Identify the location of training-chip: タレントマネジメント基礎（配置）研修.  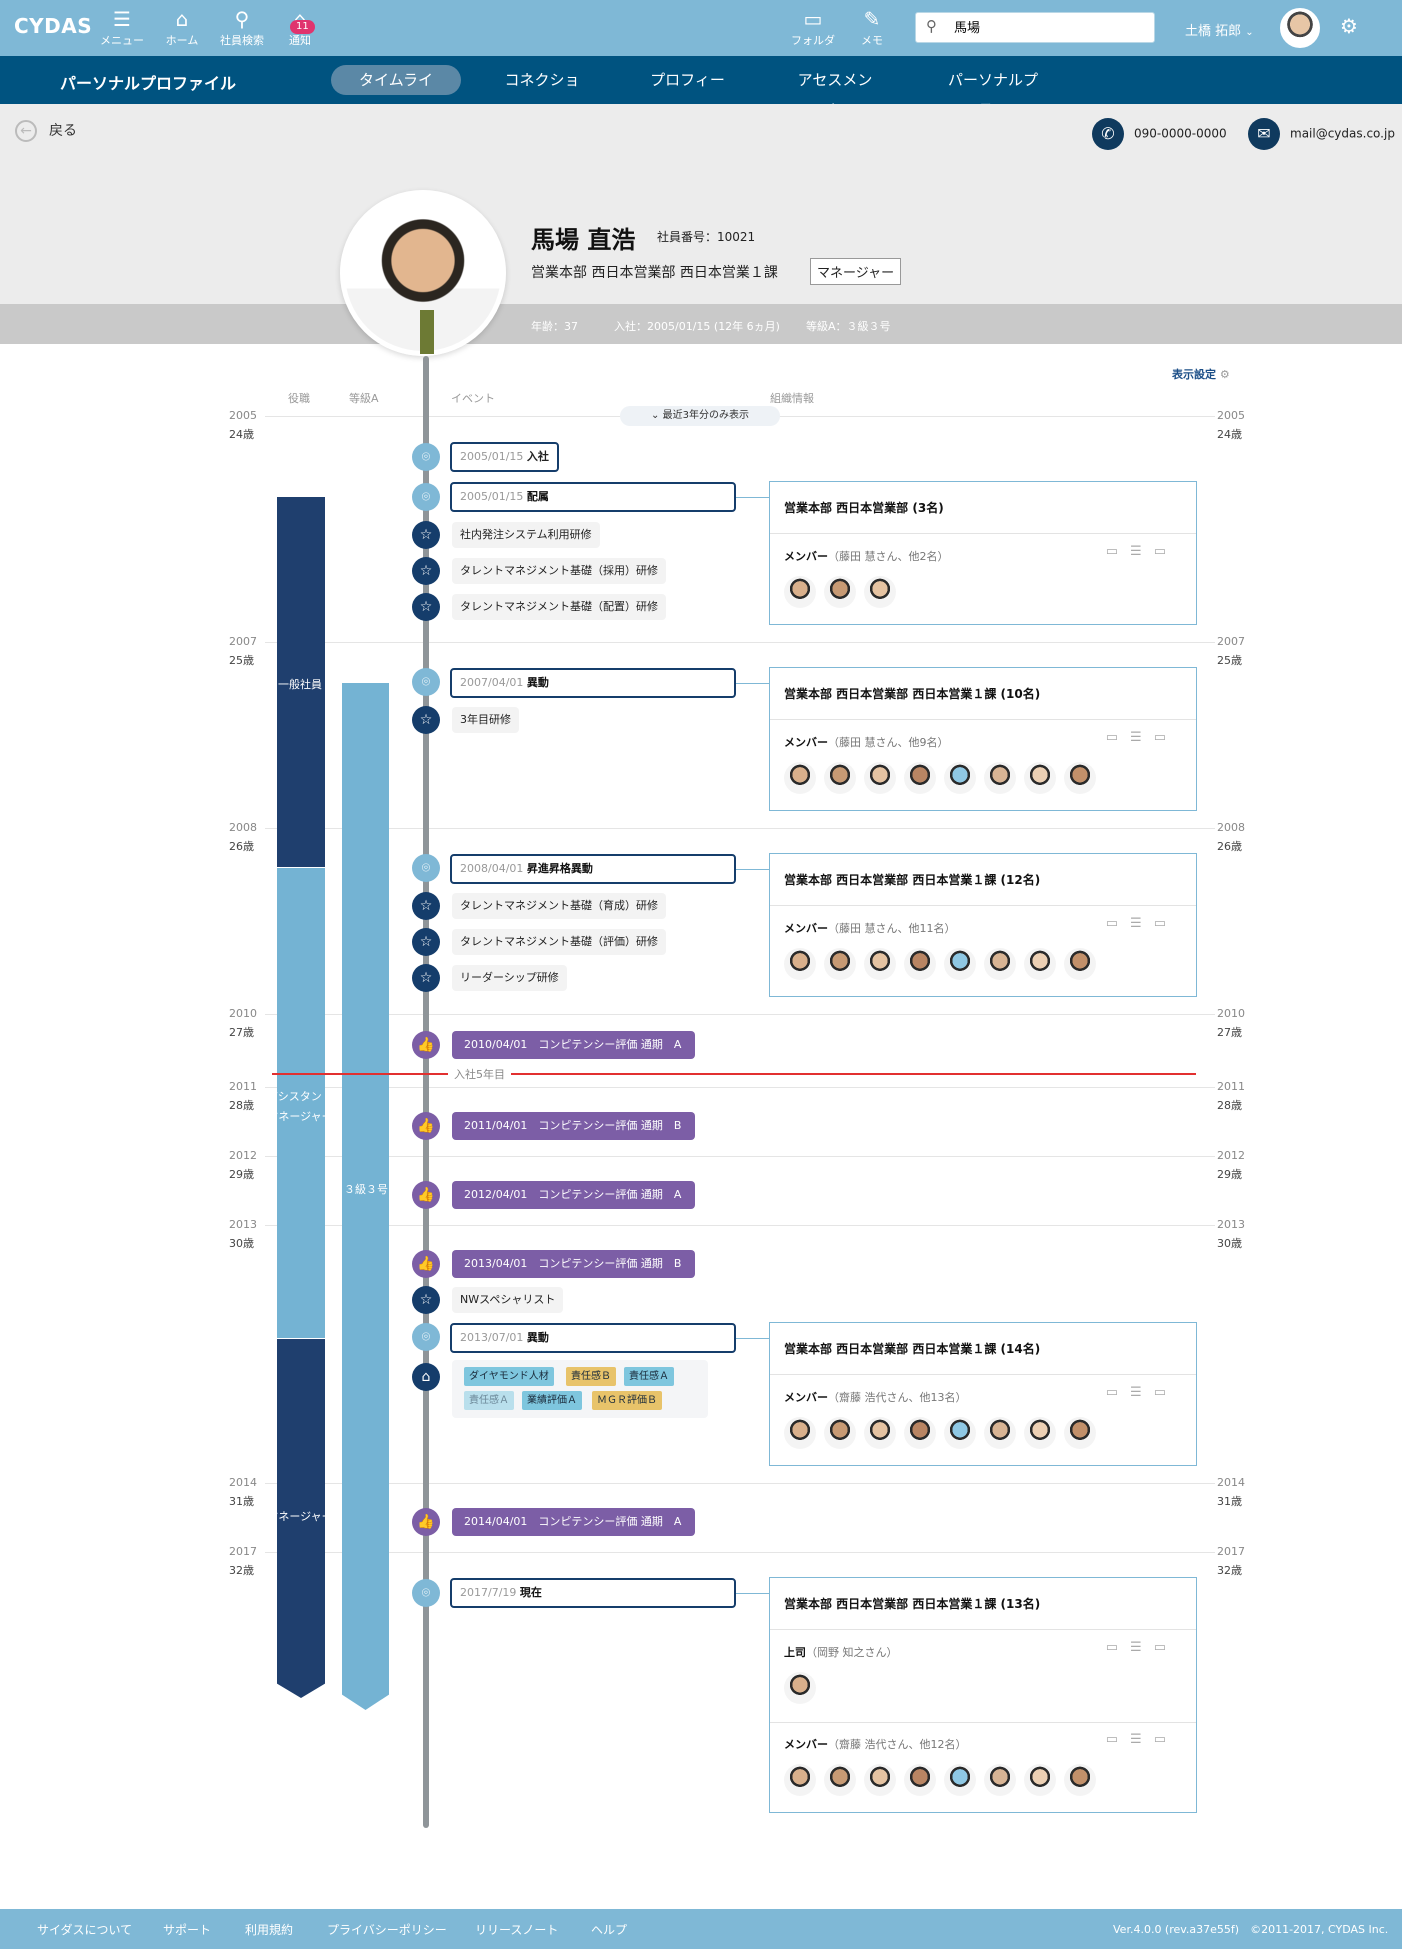
(559, 607).